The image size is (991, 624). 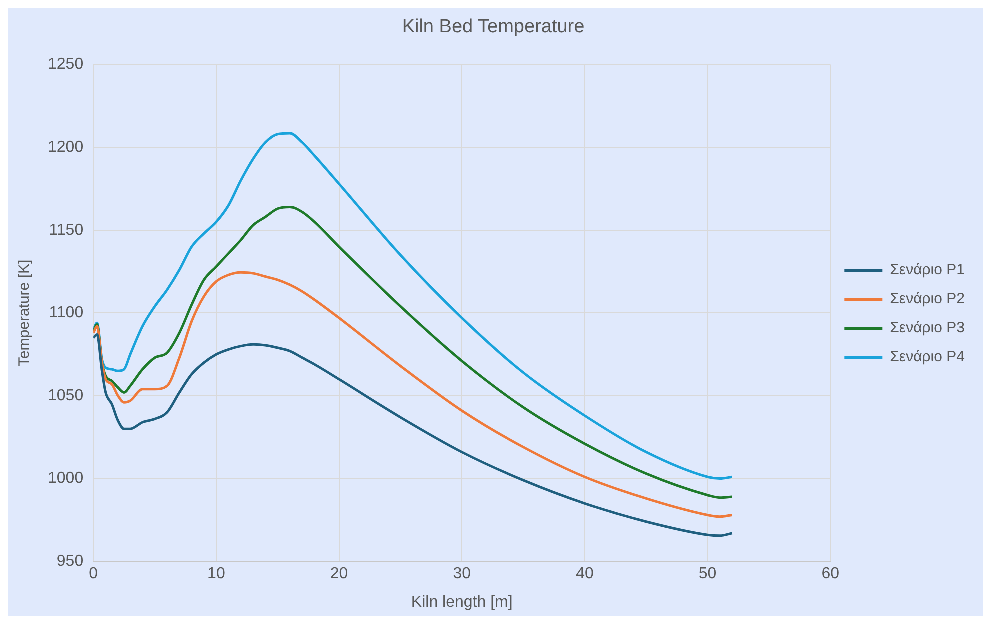 I want to click on y-tick-label: 1250, so click(x=66, y=65).